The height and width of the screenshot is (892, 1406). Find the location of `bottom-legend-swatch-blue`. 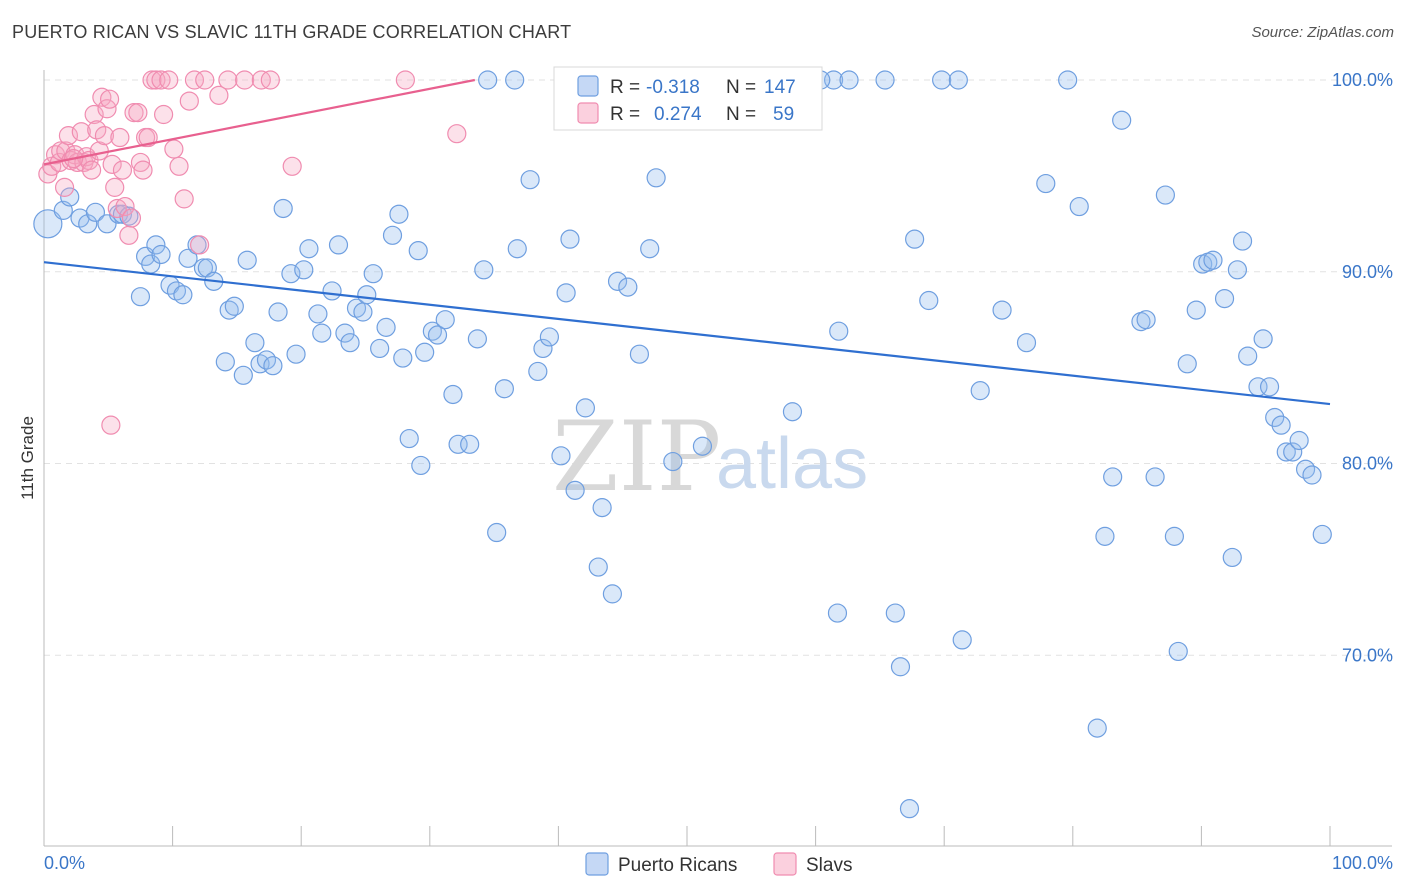

bottom-legend-swatch-blue is located at coordinates (597, 864).